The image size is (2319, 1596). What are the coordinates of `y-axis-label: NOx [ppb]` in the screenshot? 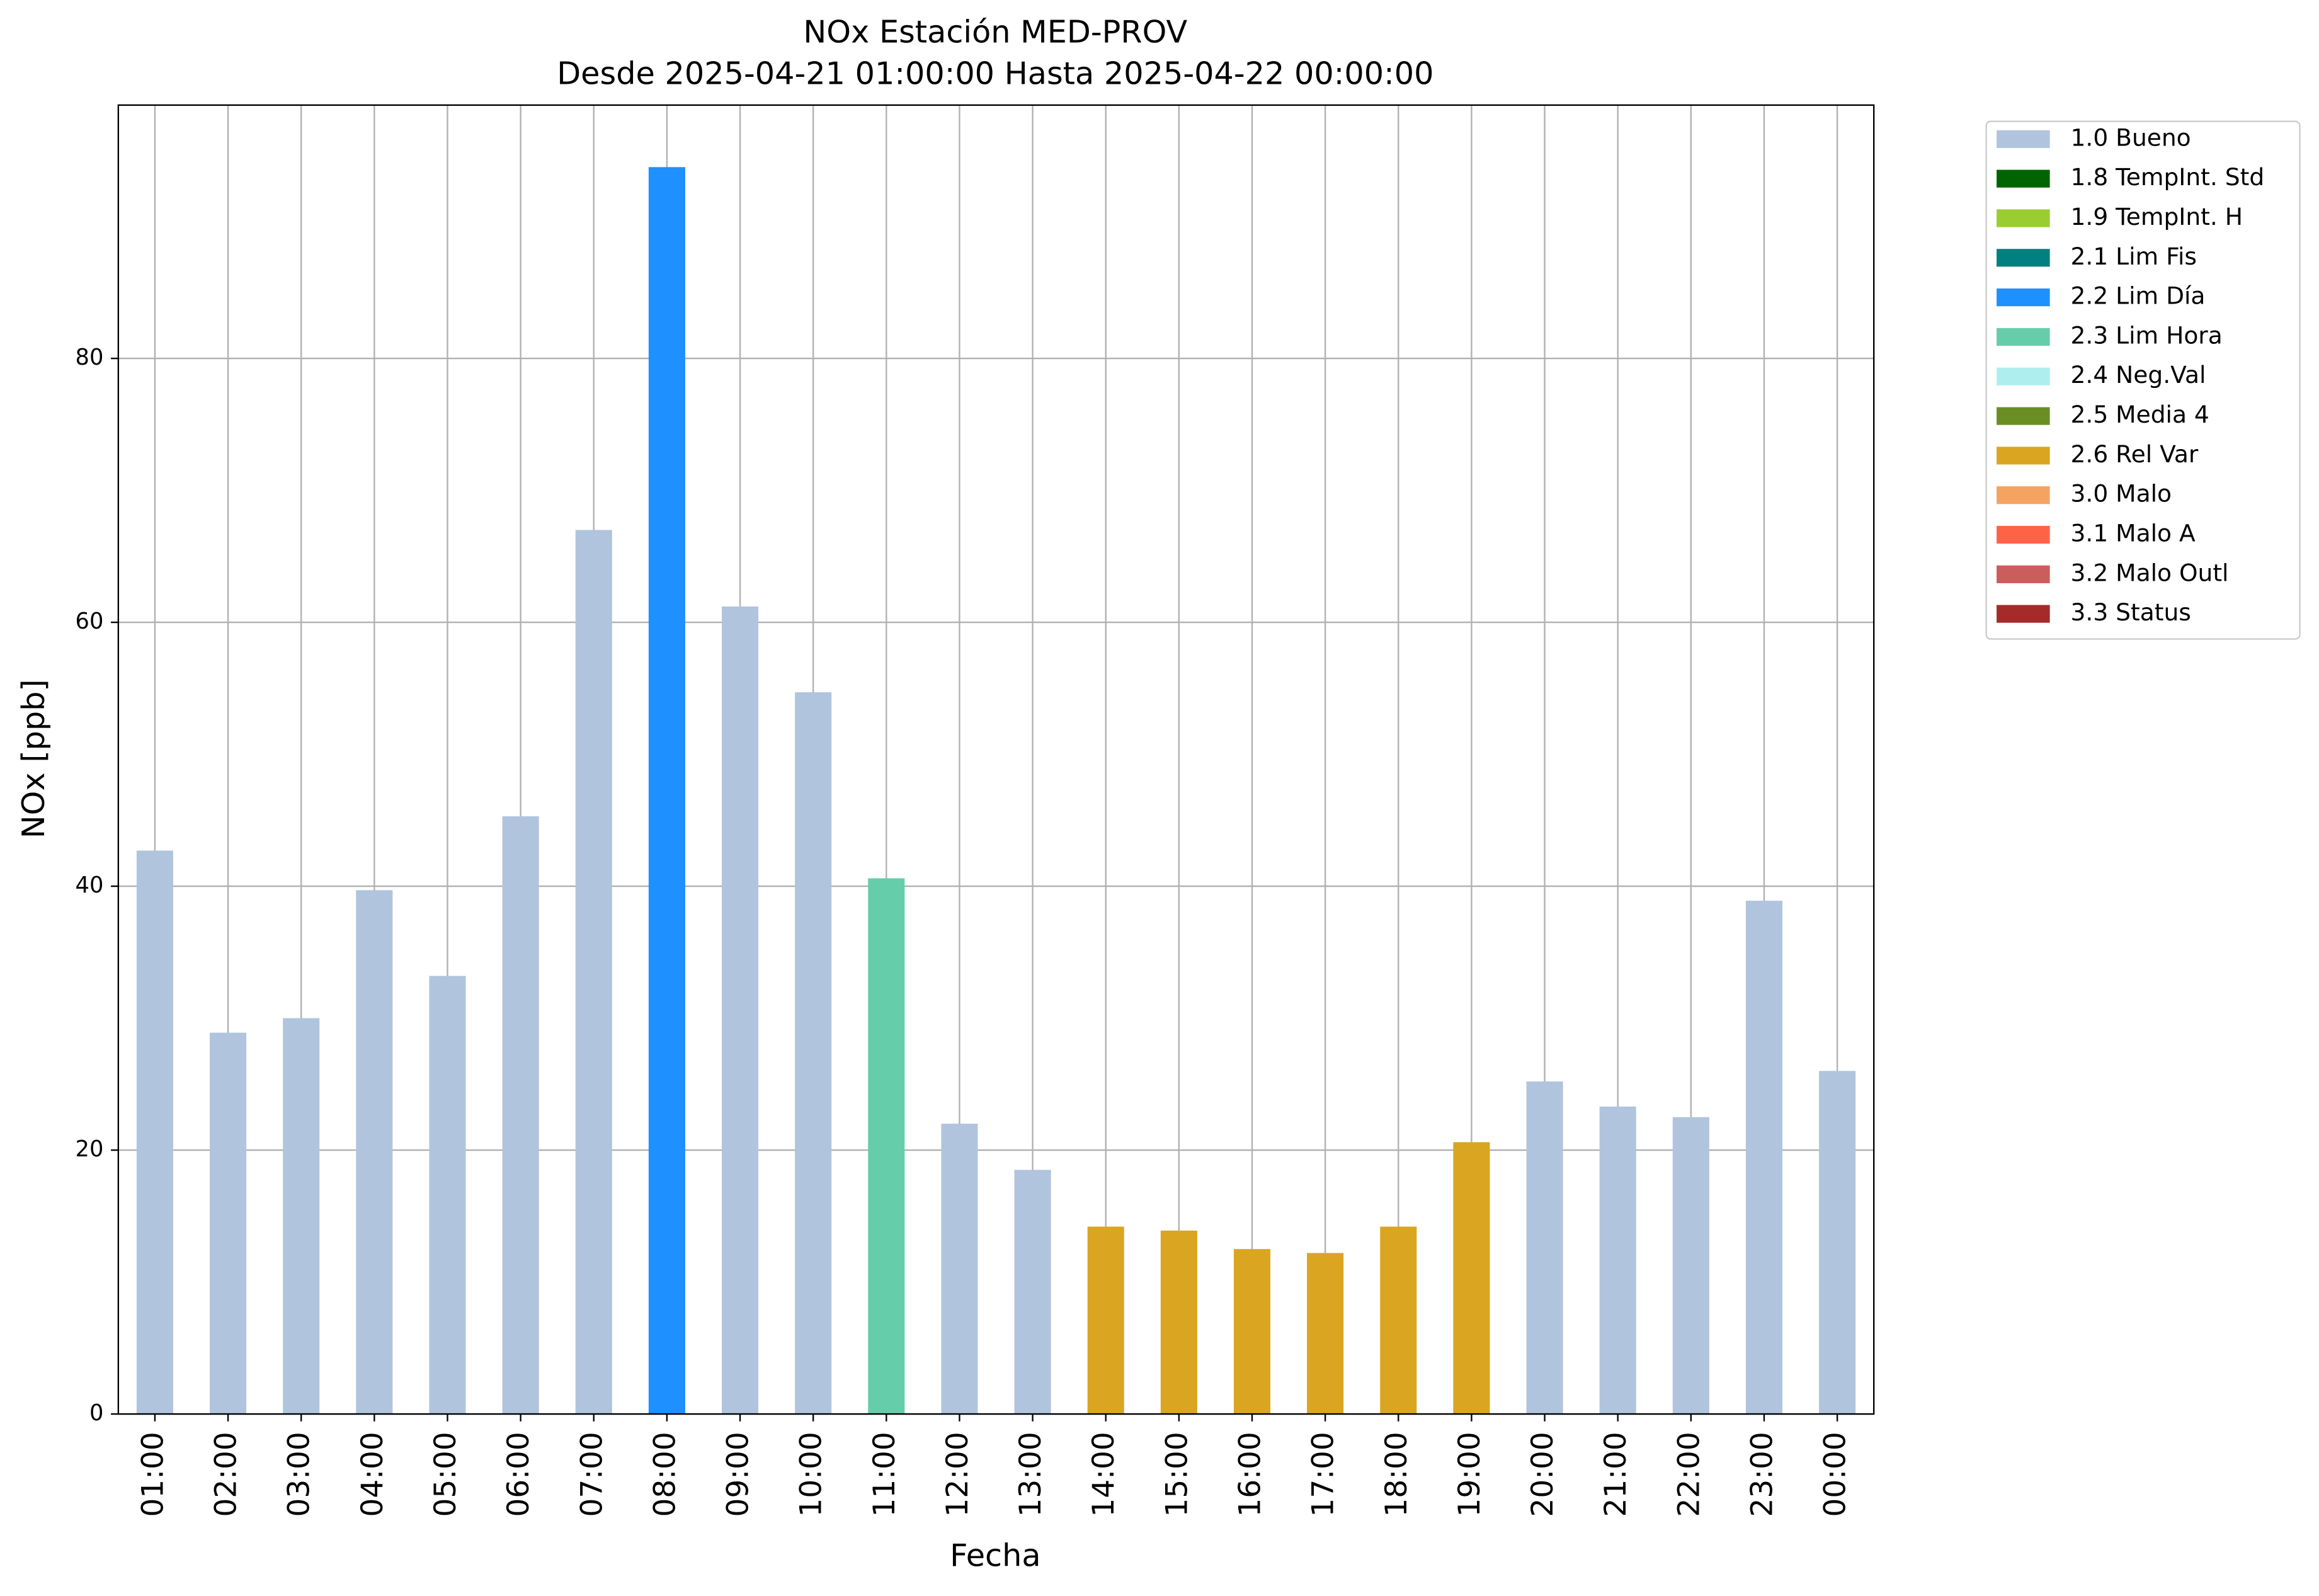 It's located at (33, 758).